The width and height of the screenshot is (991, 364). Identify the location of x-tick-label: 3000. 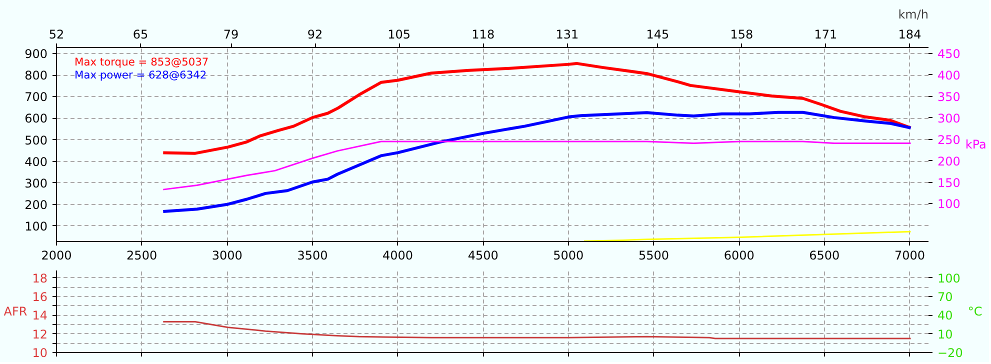
(227, 255).